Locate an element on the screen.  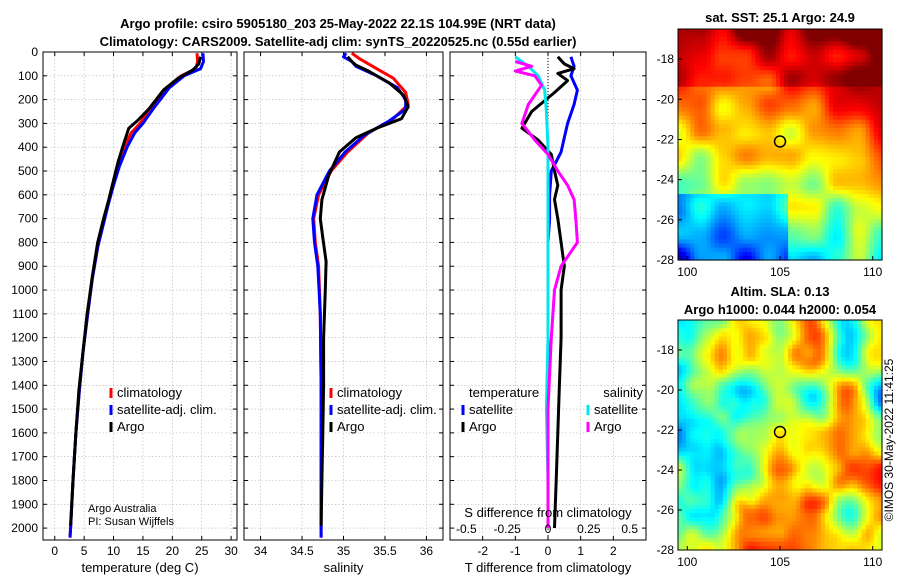
depth-tick-label: 1500 is located at coordinates (24, 409).